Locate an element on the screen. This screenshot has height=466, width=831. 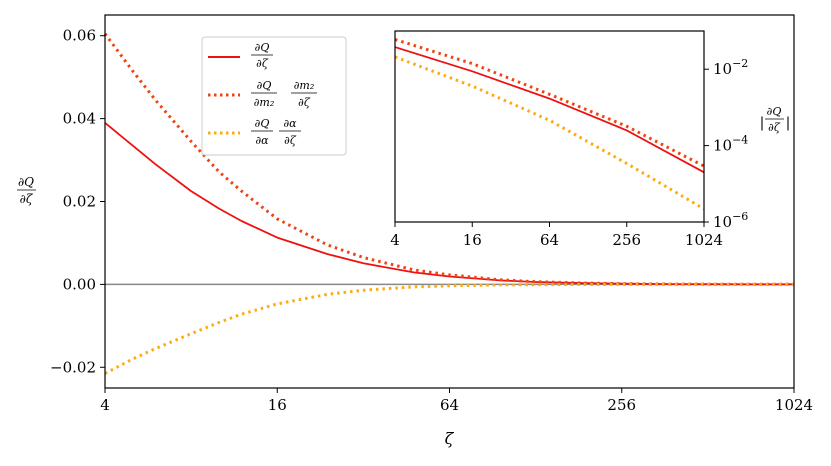
inset-series-group is located at coordinates (549, 124).